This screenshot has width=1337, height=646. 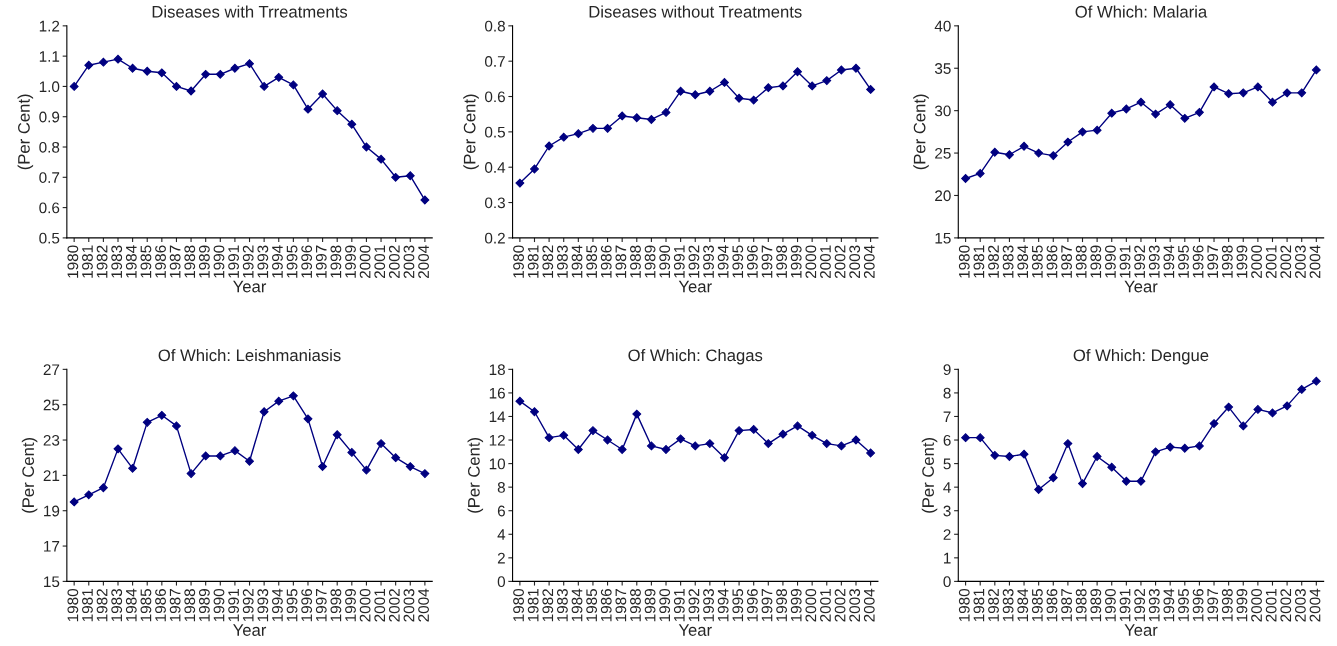 I want to click on x-tick-label: 1990, so click(x=219, y=605).